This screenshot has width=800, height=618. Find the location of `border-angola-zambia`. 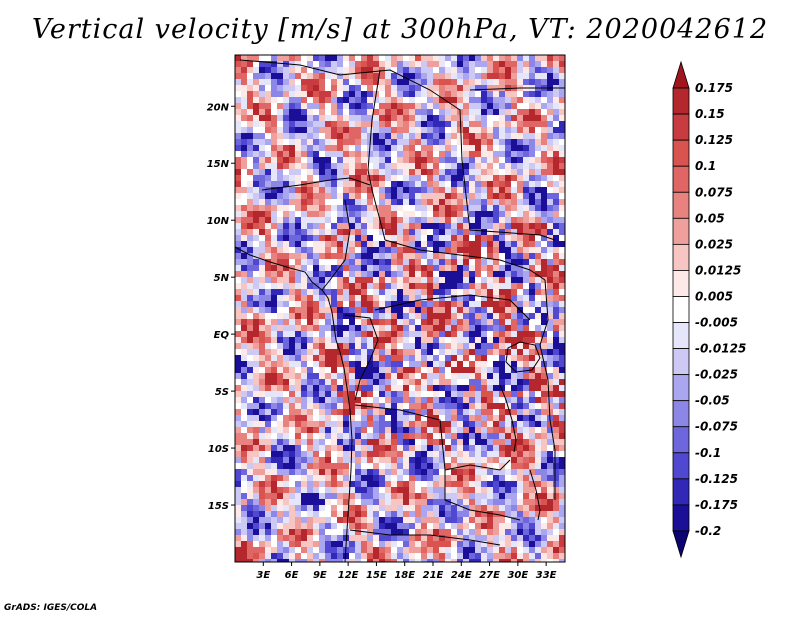

border-angola-zambia is located at coordinates (482, 495).